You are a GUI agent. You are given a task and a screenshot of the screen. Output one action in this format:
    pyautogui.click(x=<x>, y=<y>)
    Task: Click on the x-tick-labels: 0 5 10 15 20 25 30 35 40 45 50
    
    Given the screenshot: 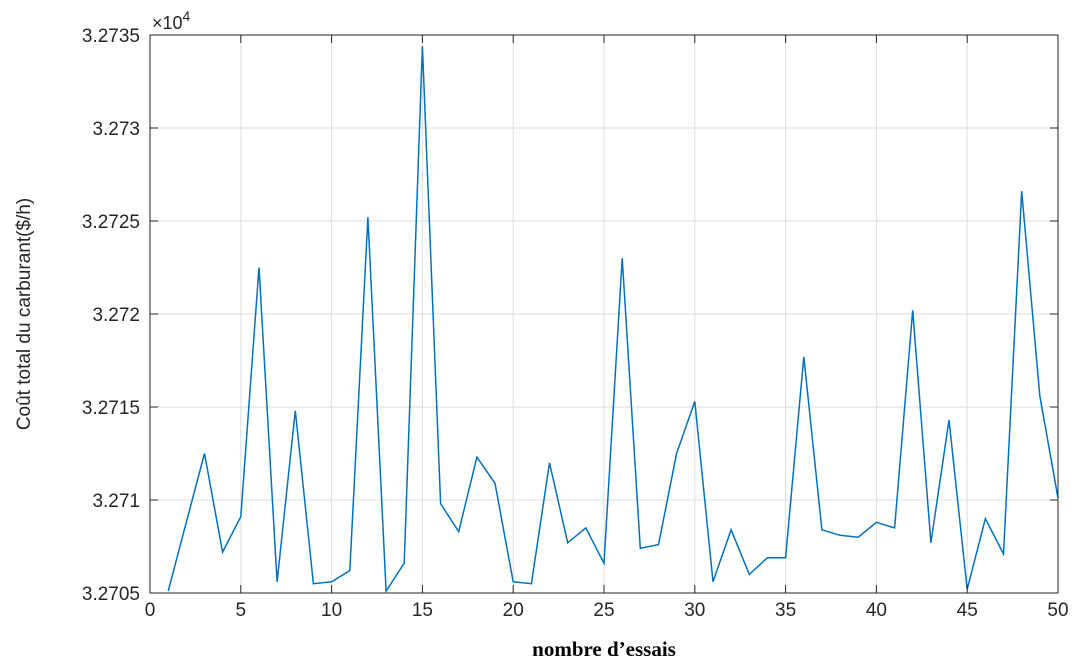 What is the action you would take?
    pyautogui.click(x=607, y=610)
    